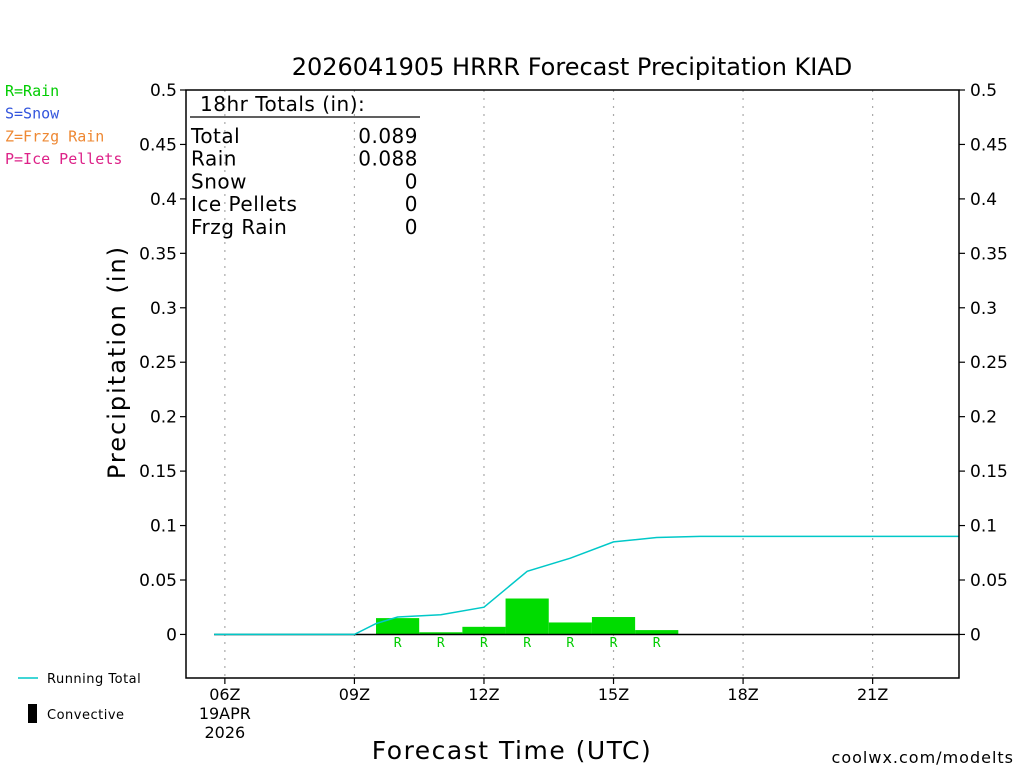 This screenshot has width=1024, height=768. I want to click on totals-value: 0.089, so click(388, 136).